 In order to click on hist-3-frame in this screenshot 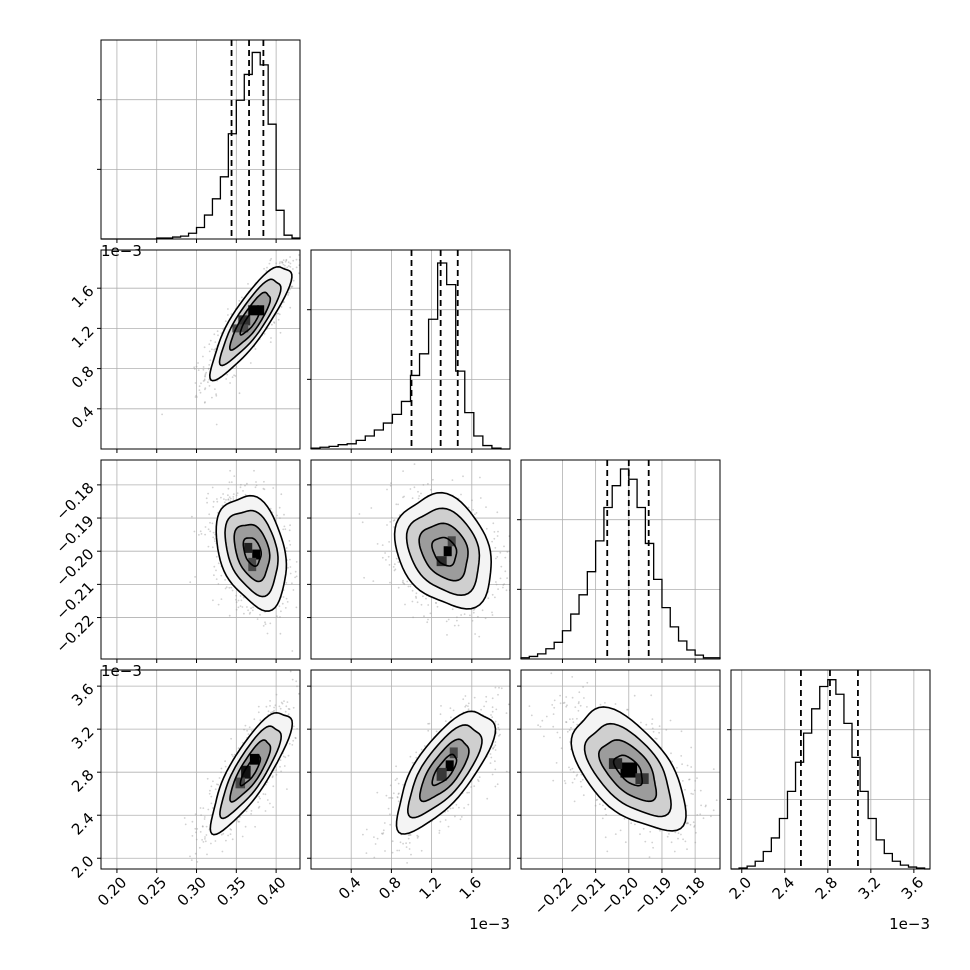, I will do `click(830, 769)`.